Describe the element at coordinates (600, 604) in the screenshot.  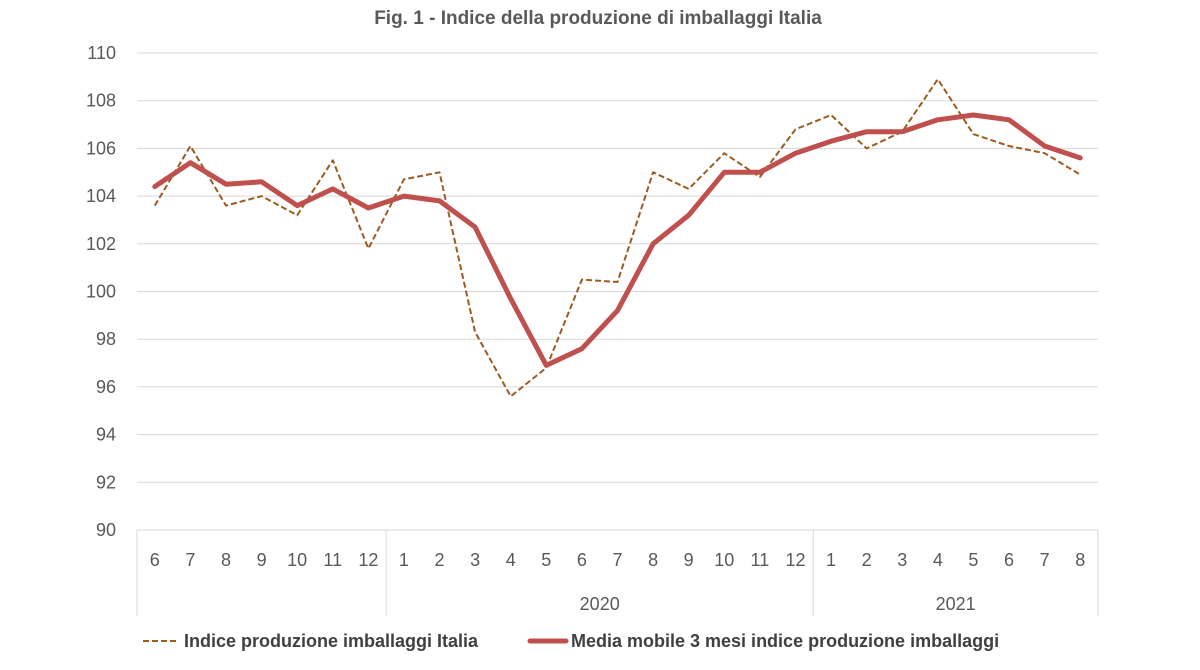
I see `year-group-label: 2020` at that location.